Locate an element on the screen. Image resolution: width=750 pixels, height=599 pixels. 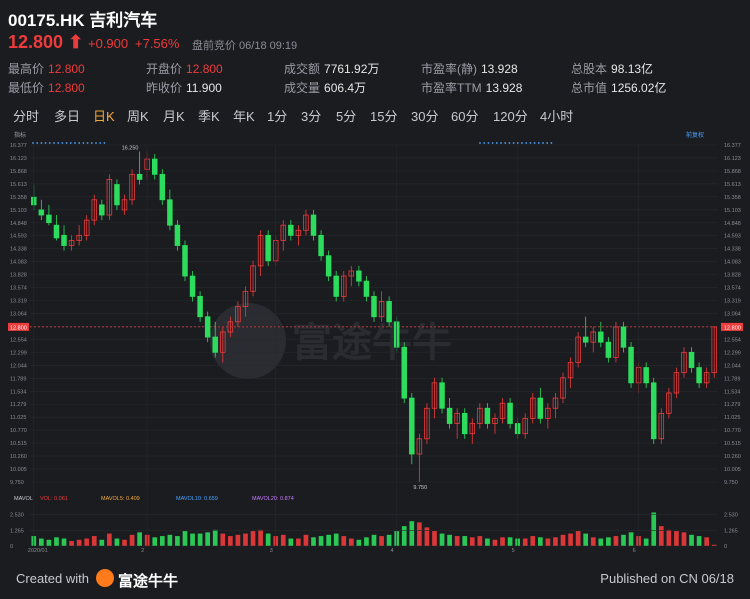
tab-day-k: 日K is located at coordinates (104, 116).